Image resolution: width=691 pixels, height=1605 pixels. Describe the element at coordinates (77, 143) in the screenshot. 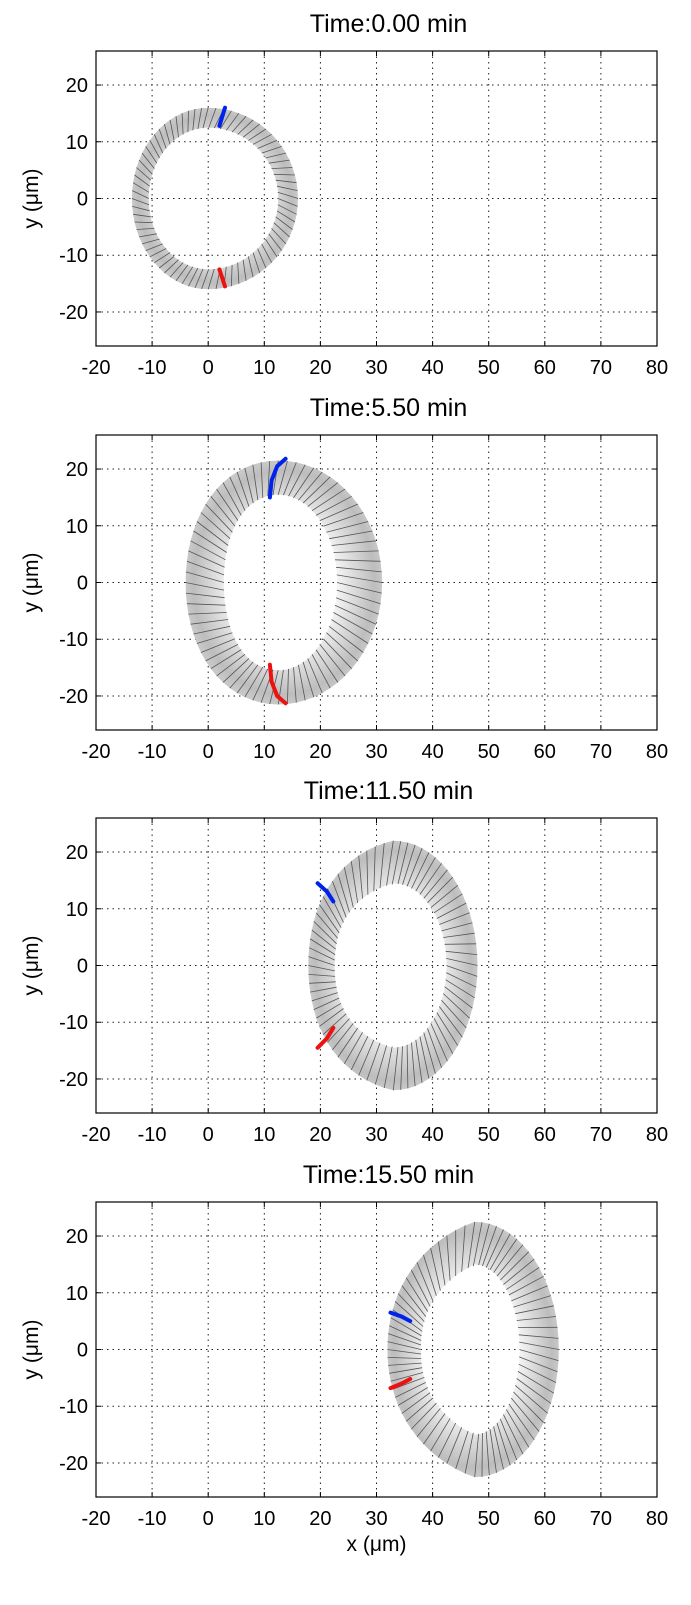

I see `y-tick-label: 10` at that location.